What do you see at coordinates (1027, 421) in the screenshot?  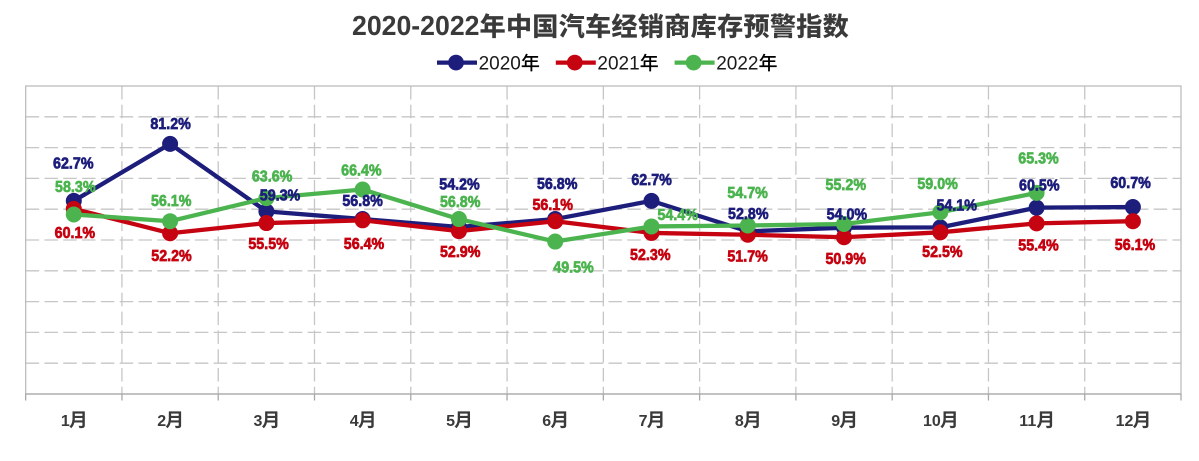 I see `svg-text: 11` at bounding box center [1027, 421].